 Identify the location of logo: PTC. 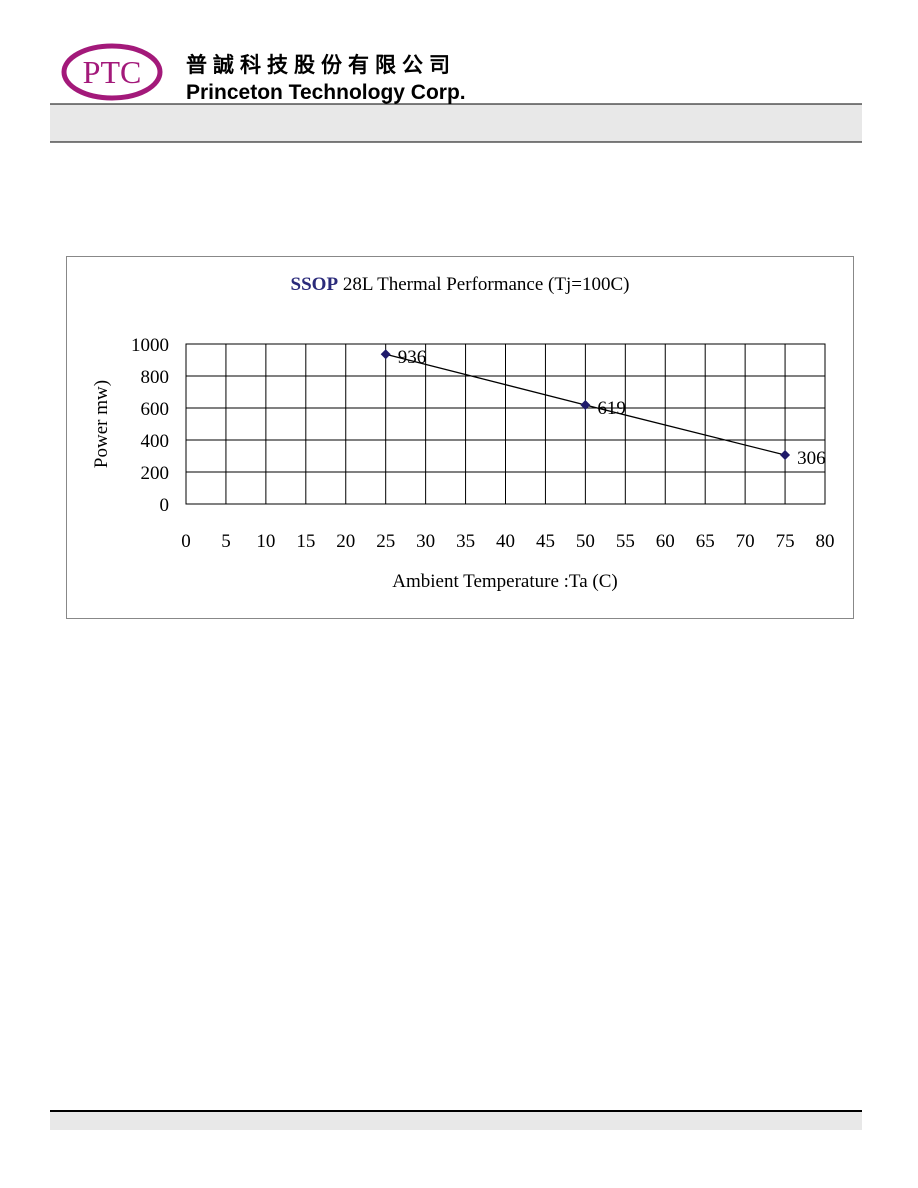
(112, 72).